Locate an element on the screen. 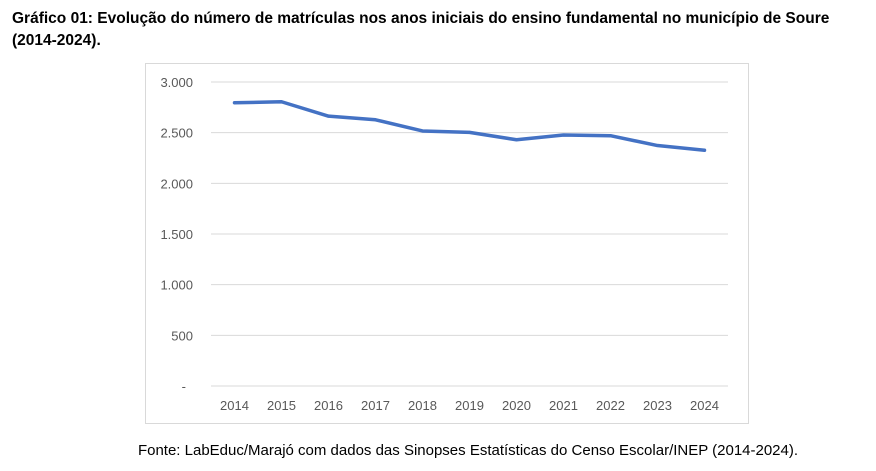  y-tick-label: 1.000 is located at coordinates (176, 285).